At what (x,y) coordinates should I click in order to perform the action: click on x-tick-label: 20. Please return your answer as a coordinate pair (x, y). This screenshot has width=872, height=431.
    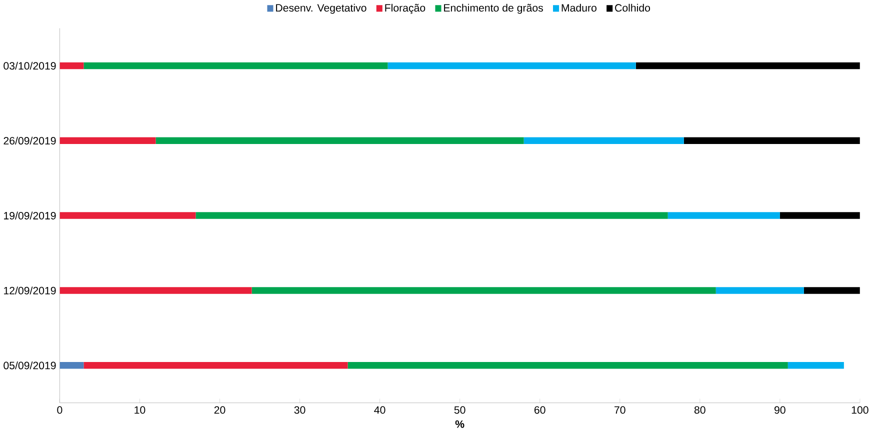
    Looking at the image, I should click on (220, 410).